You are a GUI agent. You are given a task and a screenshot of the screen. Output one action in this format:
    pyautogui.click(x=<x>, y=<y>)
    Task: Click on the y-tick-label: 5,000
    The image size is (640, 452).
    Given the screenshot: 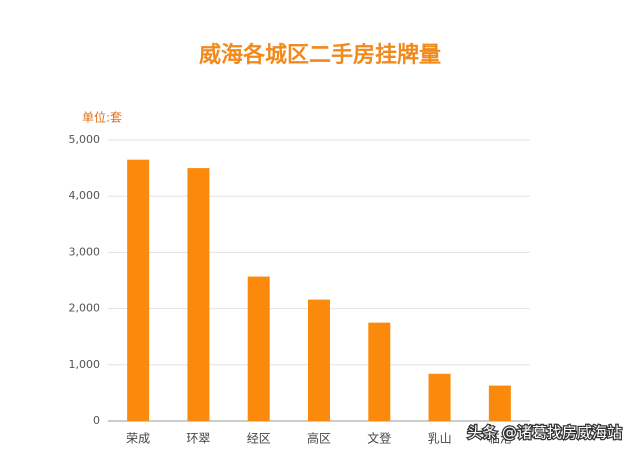 What is the action you would take?
    pyautogui.click(x=85, y=139)
    